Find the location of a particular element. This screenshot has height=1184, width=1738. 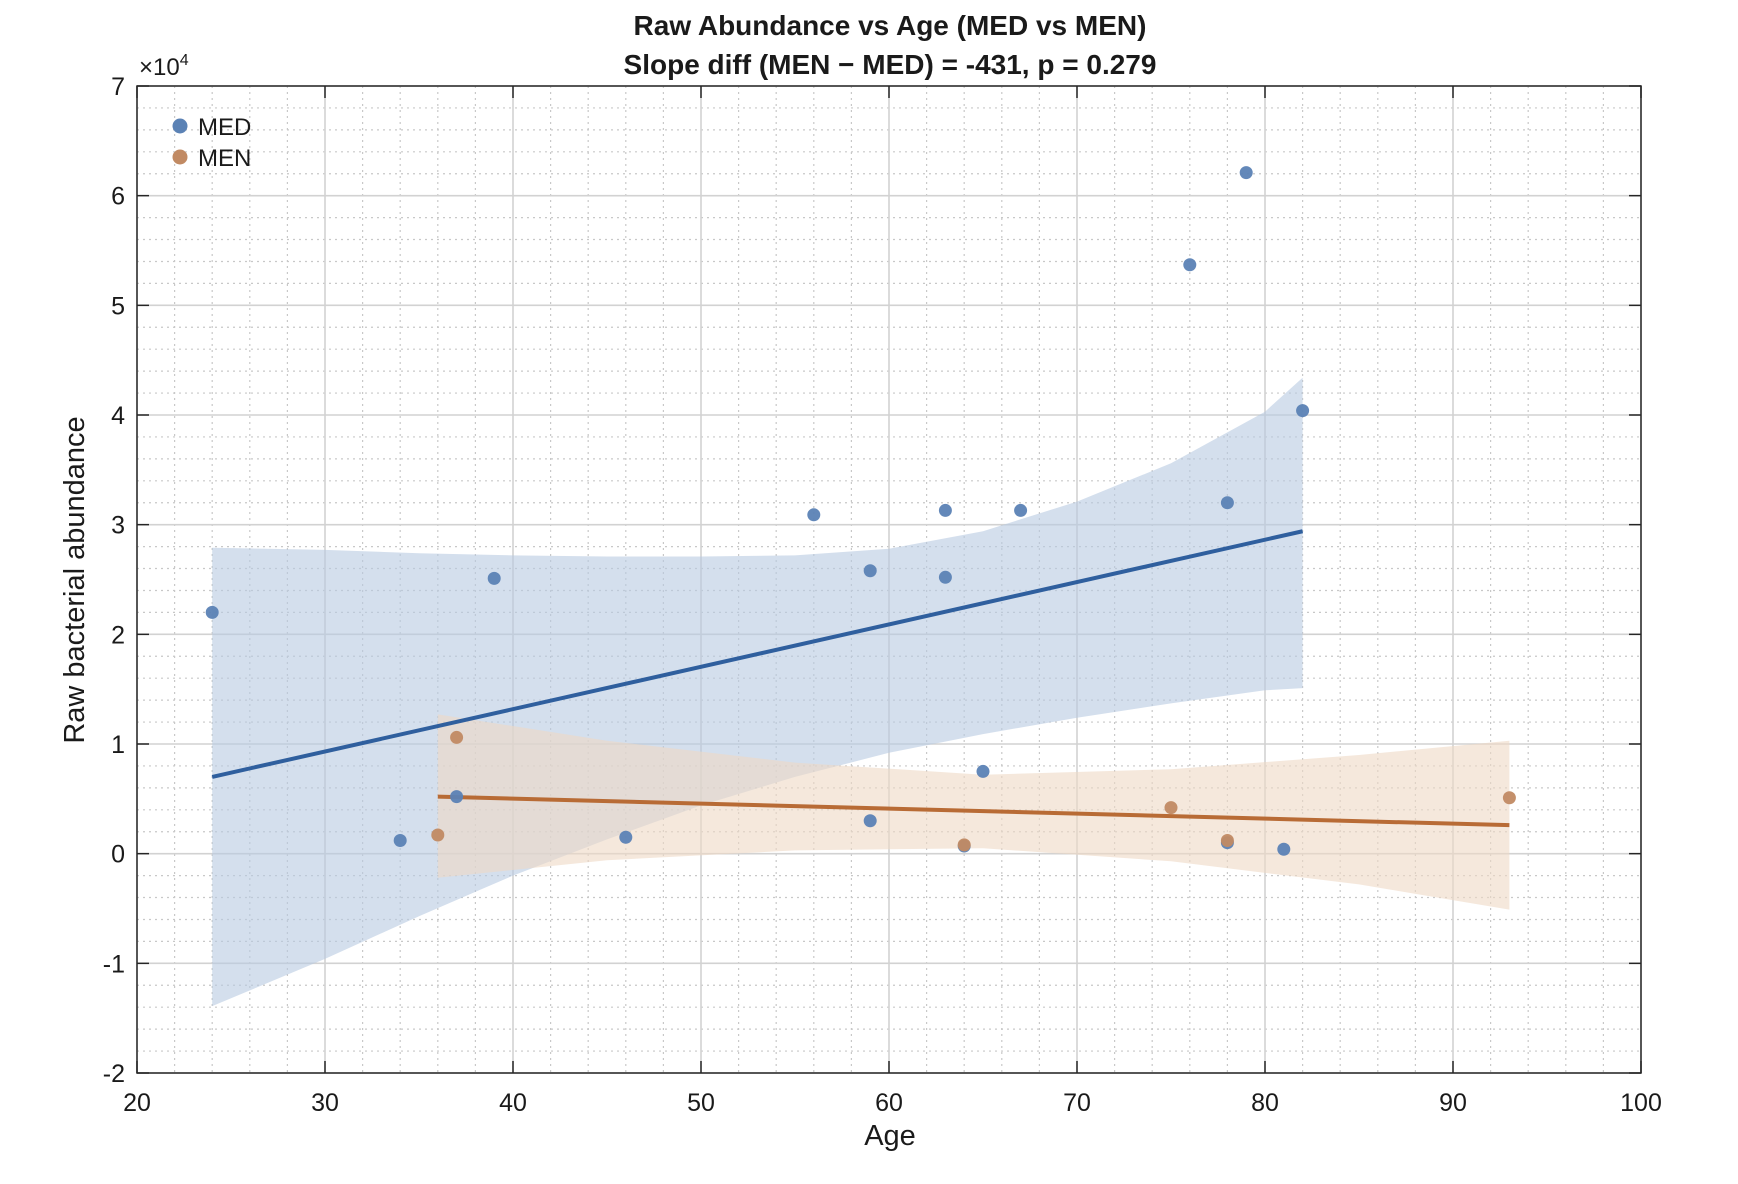

fit-line-med is located at coordinates (757, 654).